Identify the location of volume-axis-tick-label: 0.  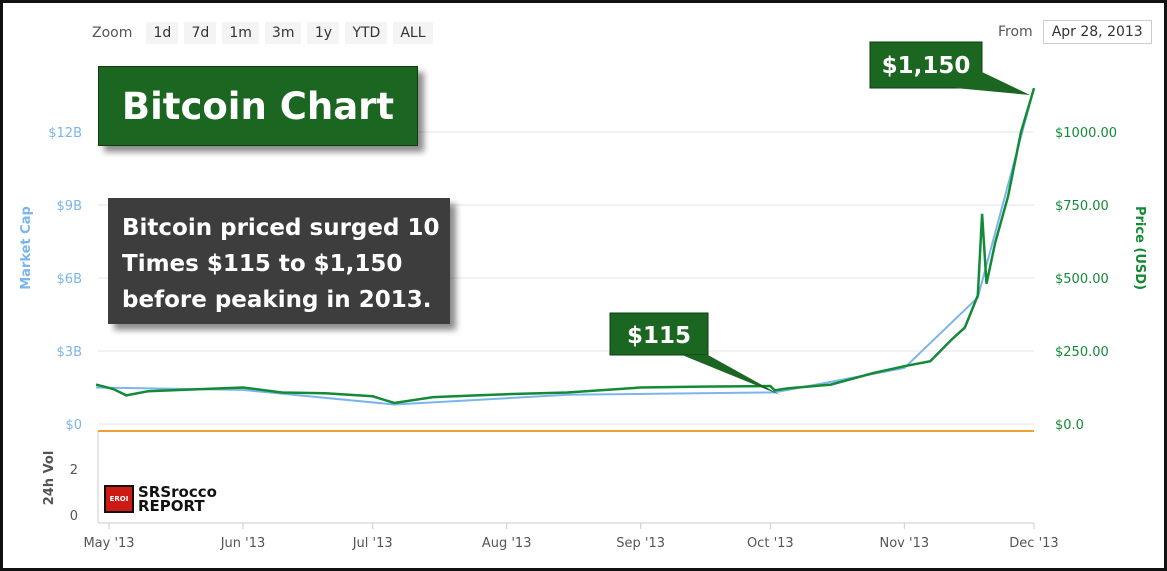
(74, 516).